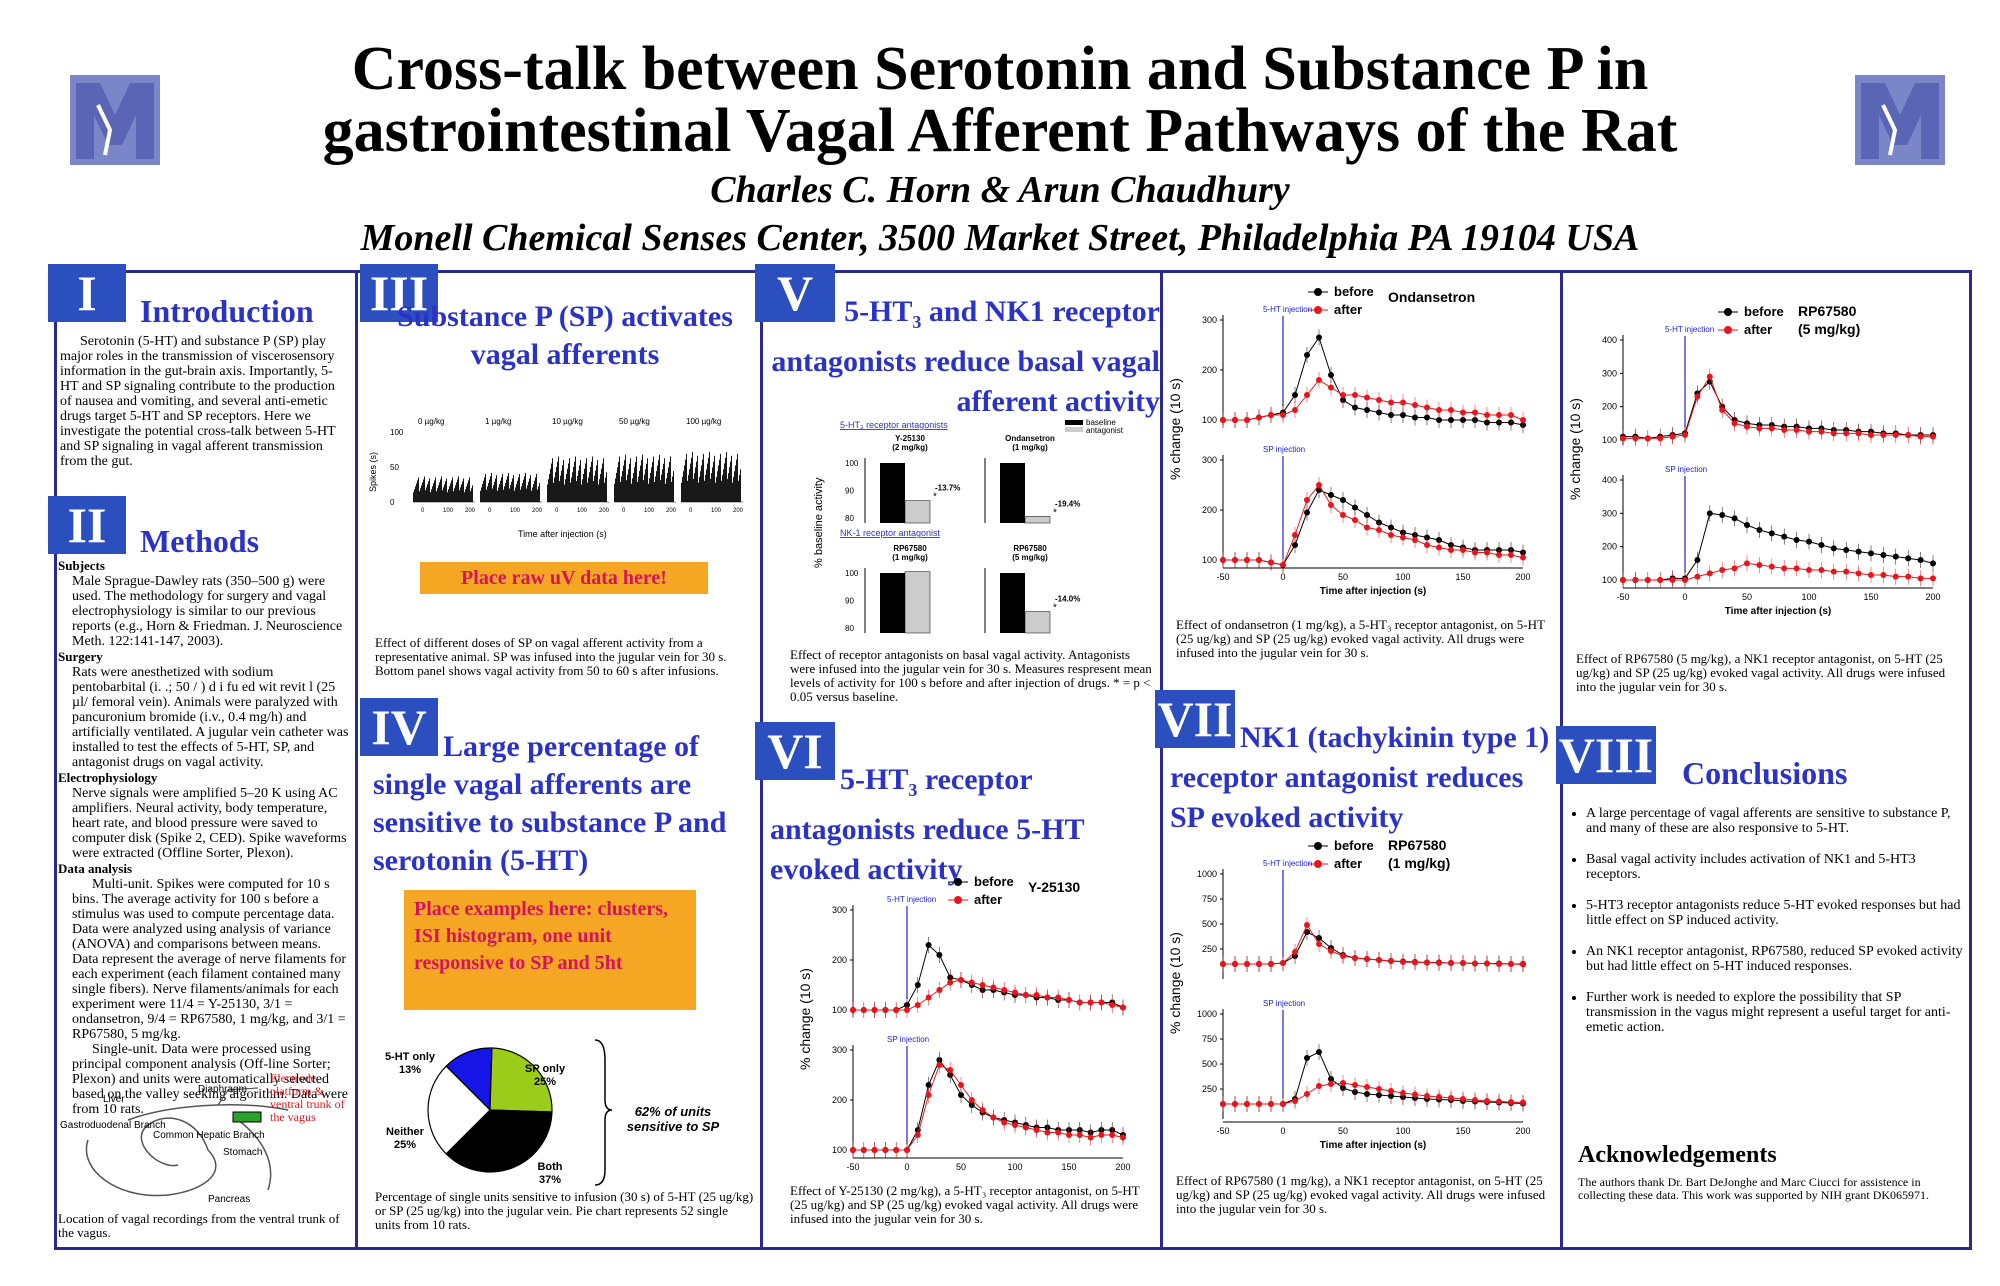 The image size is (2000, 1286). I want to click on y-tick-label: 80, so click(849, 628).